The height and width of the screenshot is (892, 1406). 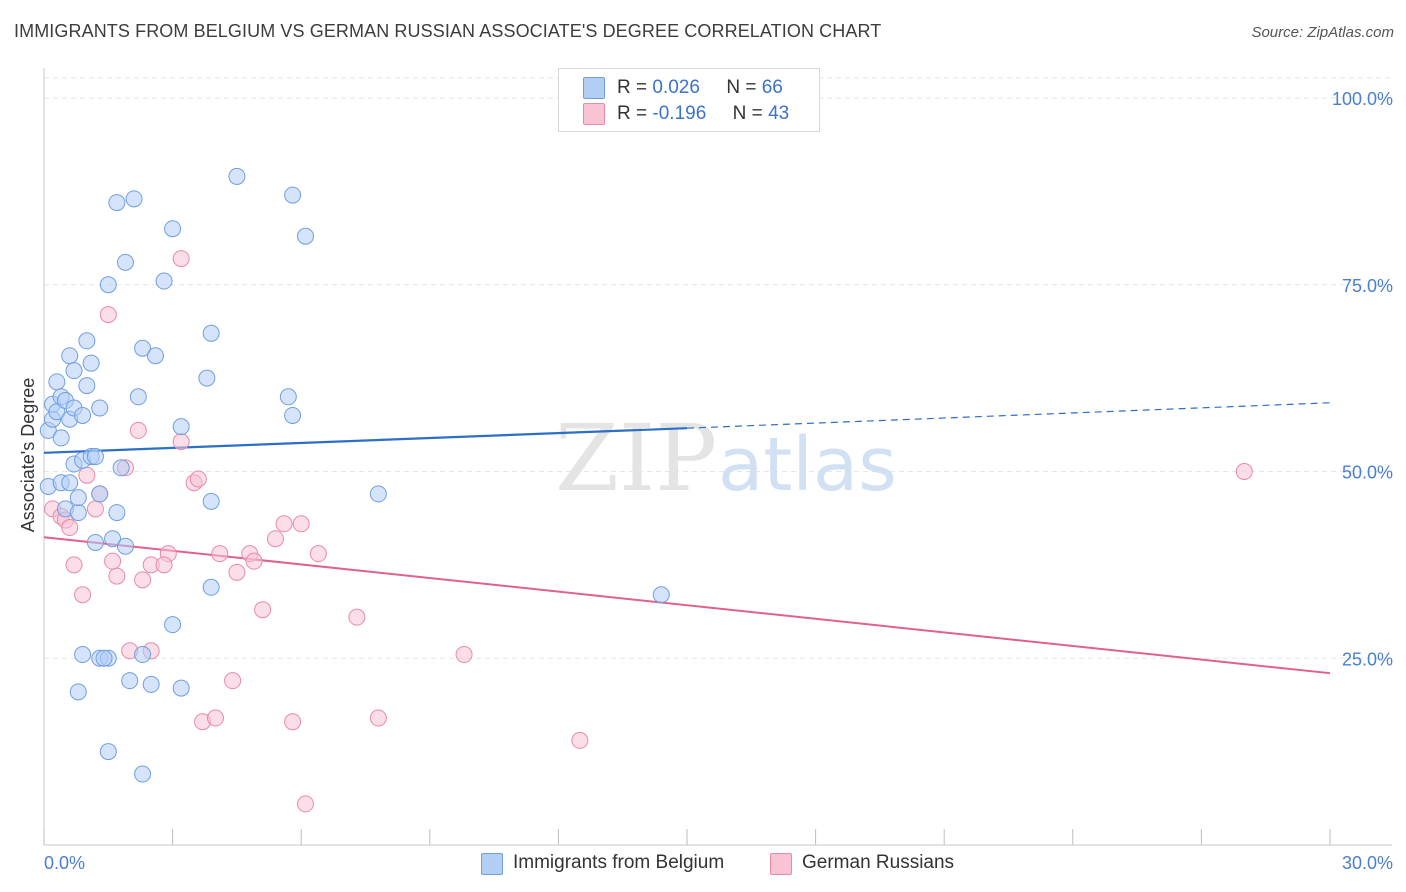 What do you see at coordinates (679, 113) in the screenshot?
I see `legend-r-value: -0.196` at bounding box center [679, 113].